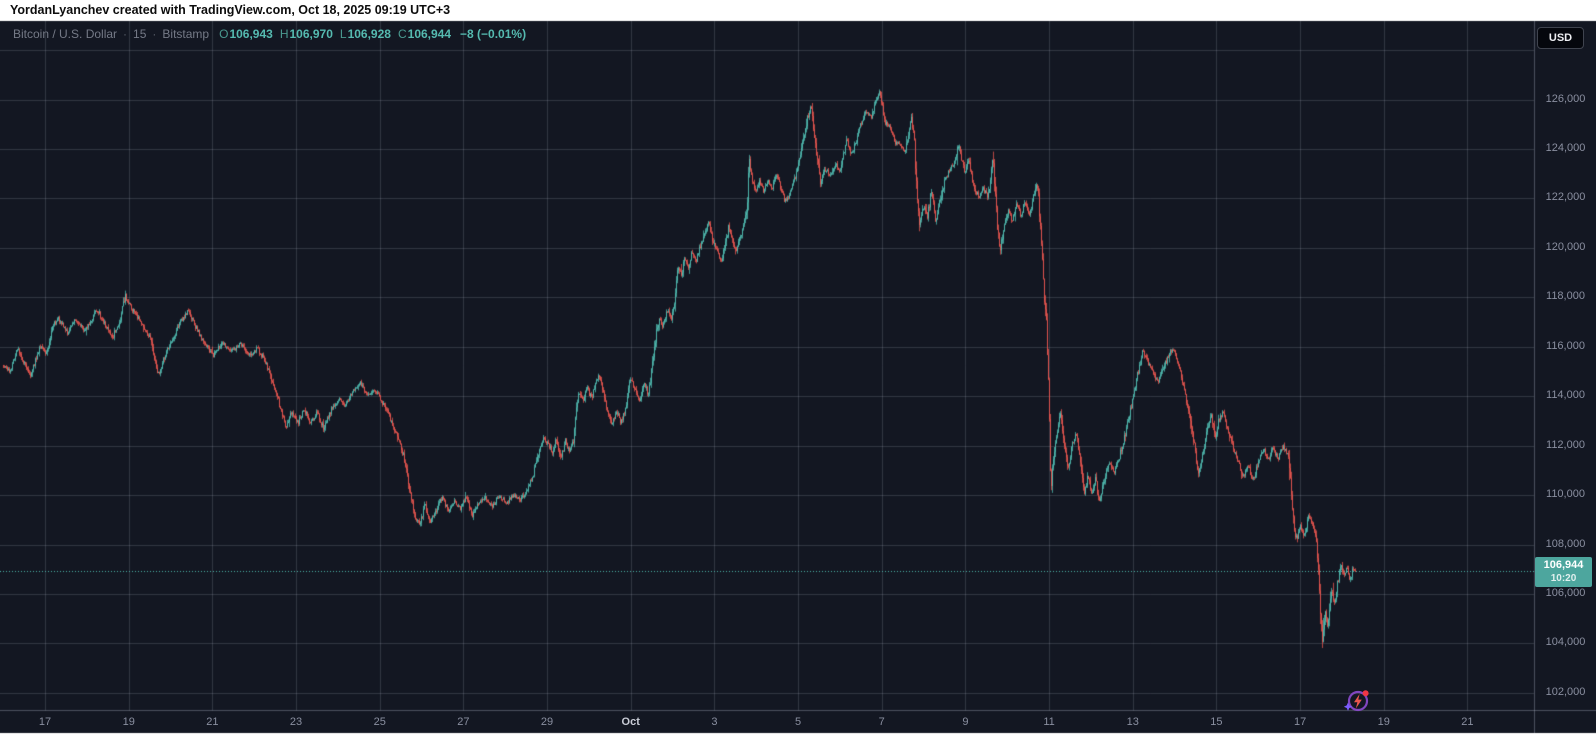 Image resolution: width=1596 pixels, height=752 pixels. Describe the element at coordinates (881, 722) in the screenshot. I see `date-tick-label: 7` at that location.